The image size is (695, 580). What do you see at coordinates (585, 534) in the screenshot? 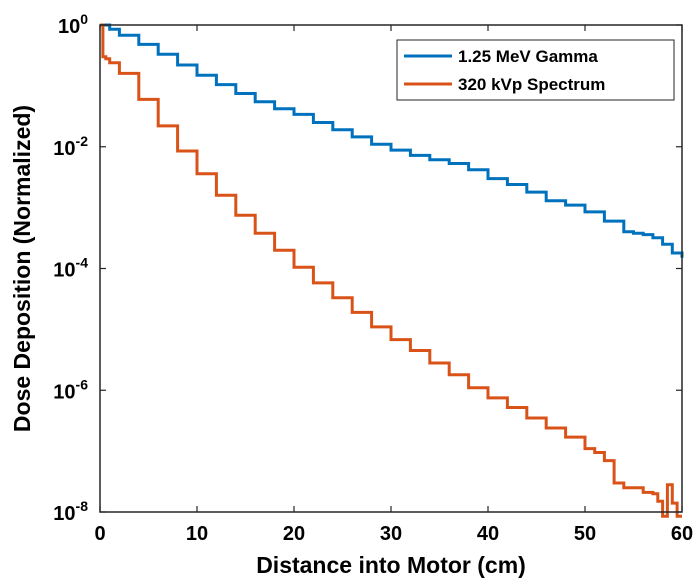
I see `x-tick-label: 50` at bounding box center [585, 534].